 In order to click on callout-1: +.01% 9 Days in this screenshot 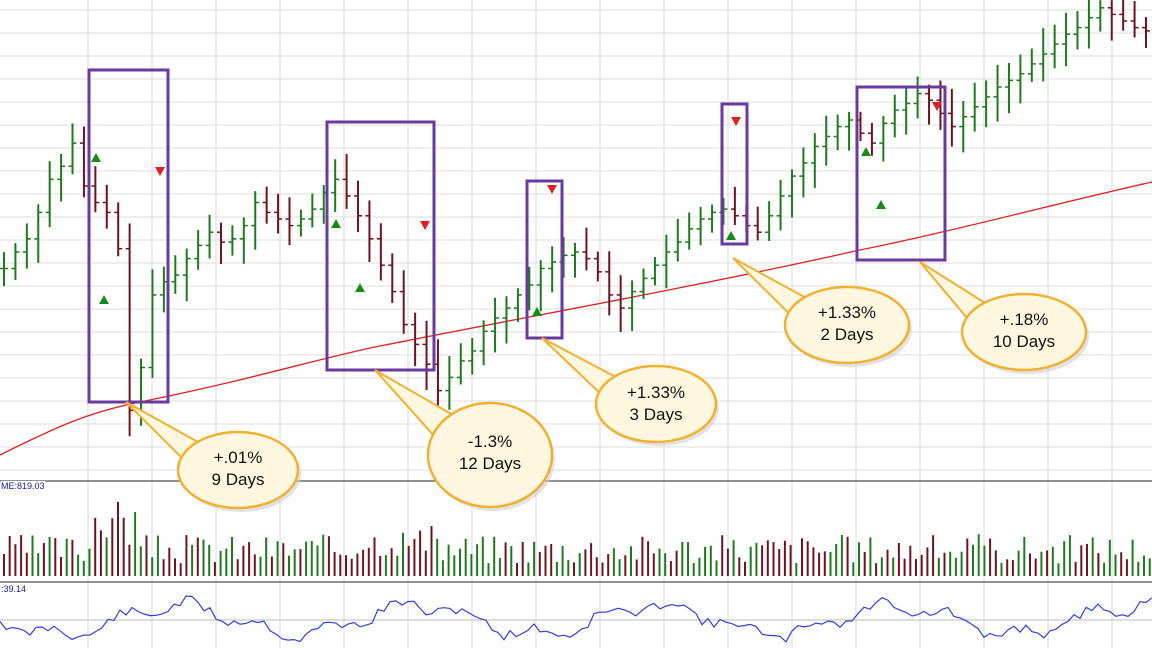, I will do `click(238, 468)`.